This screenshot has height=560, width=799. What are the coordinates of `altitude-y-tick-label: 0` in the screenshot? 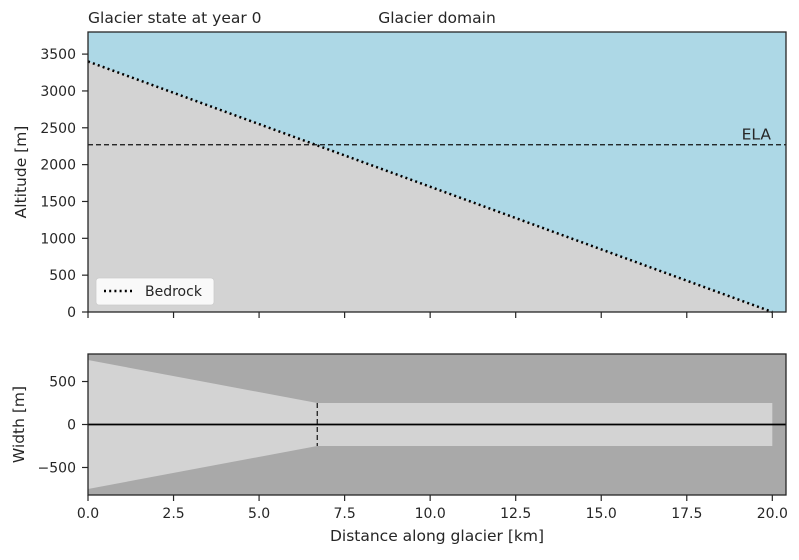 It's located at (71, 313).